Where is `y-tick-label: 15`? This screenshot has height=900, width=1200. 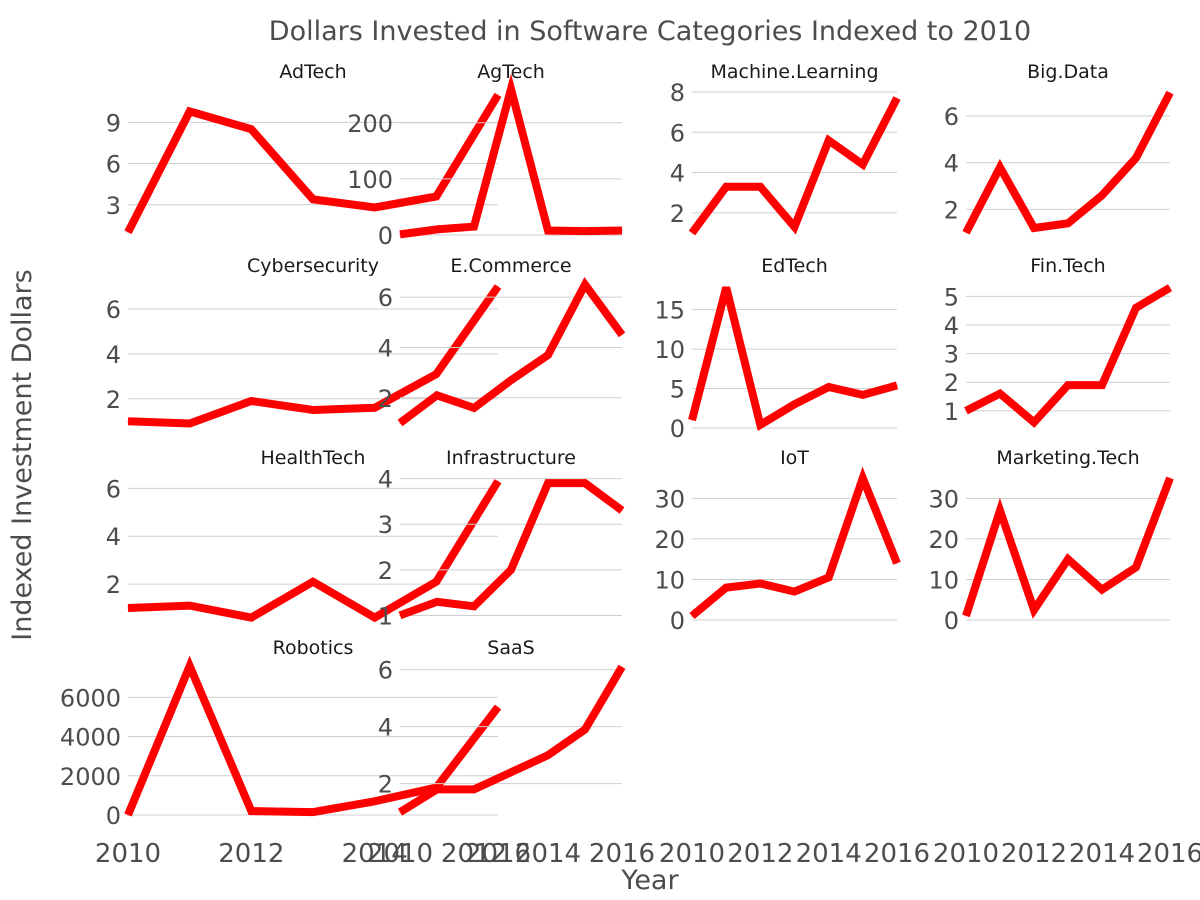
y-tick-label: 15 is located at coordinates (669, 311).